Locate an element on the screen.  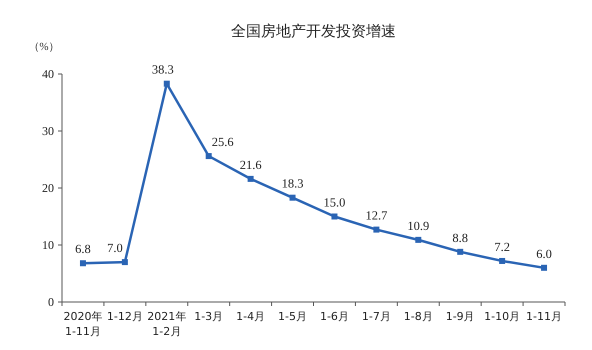
data-label: 15.0 is located at coordinates (335, 203).